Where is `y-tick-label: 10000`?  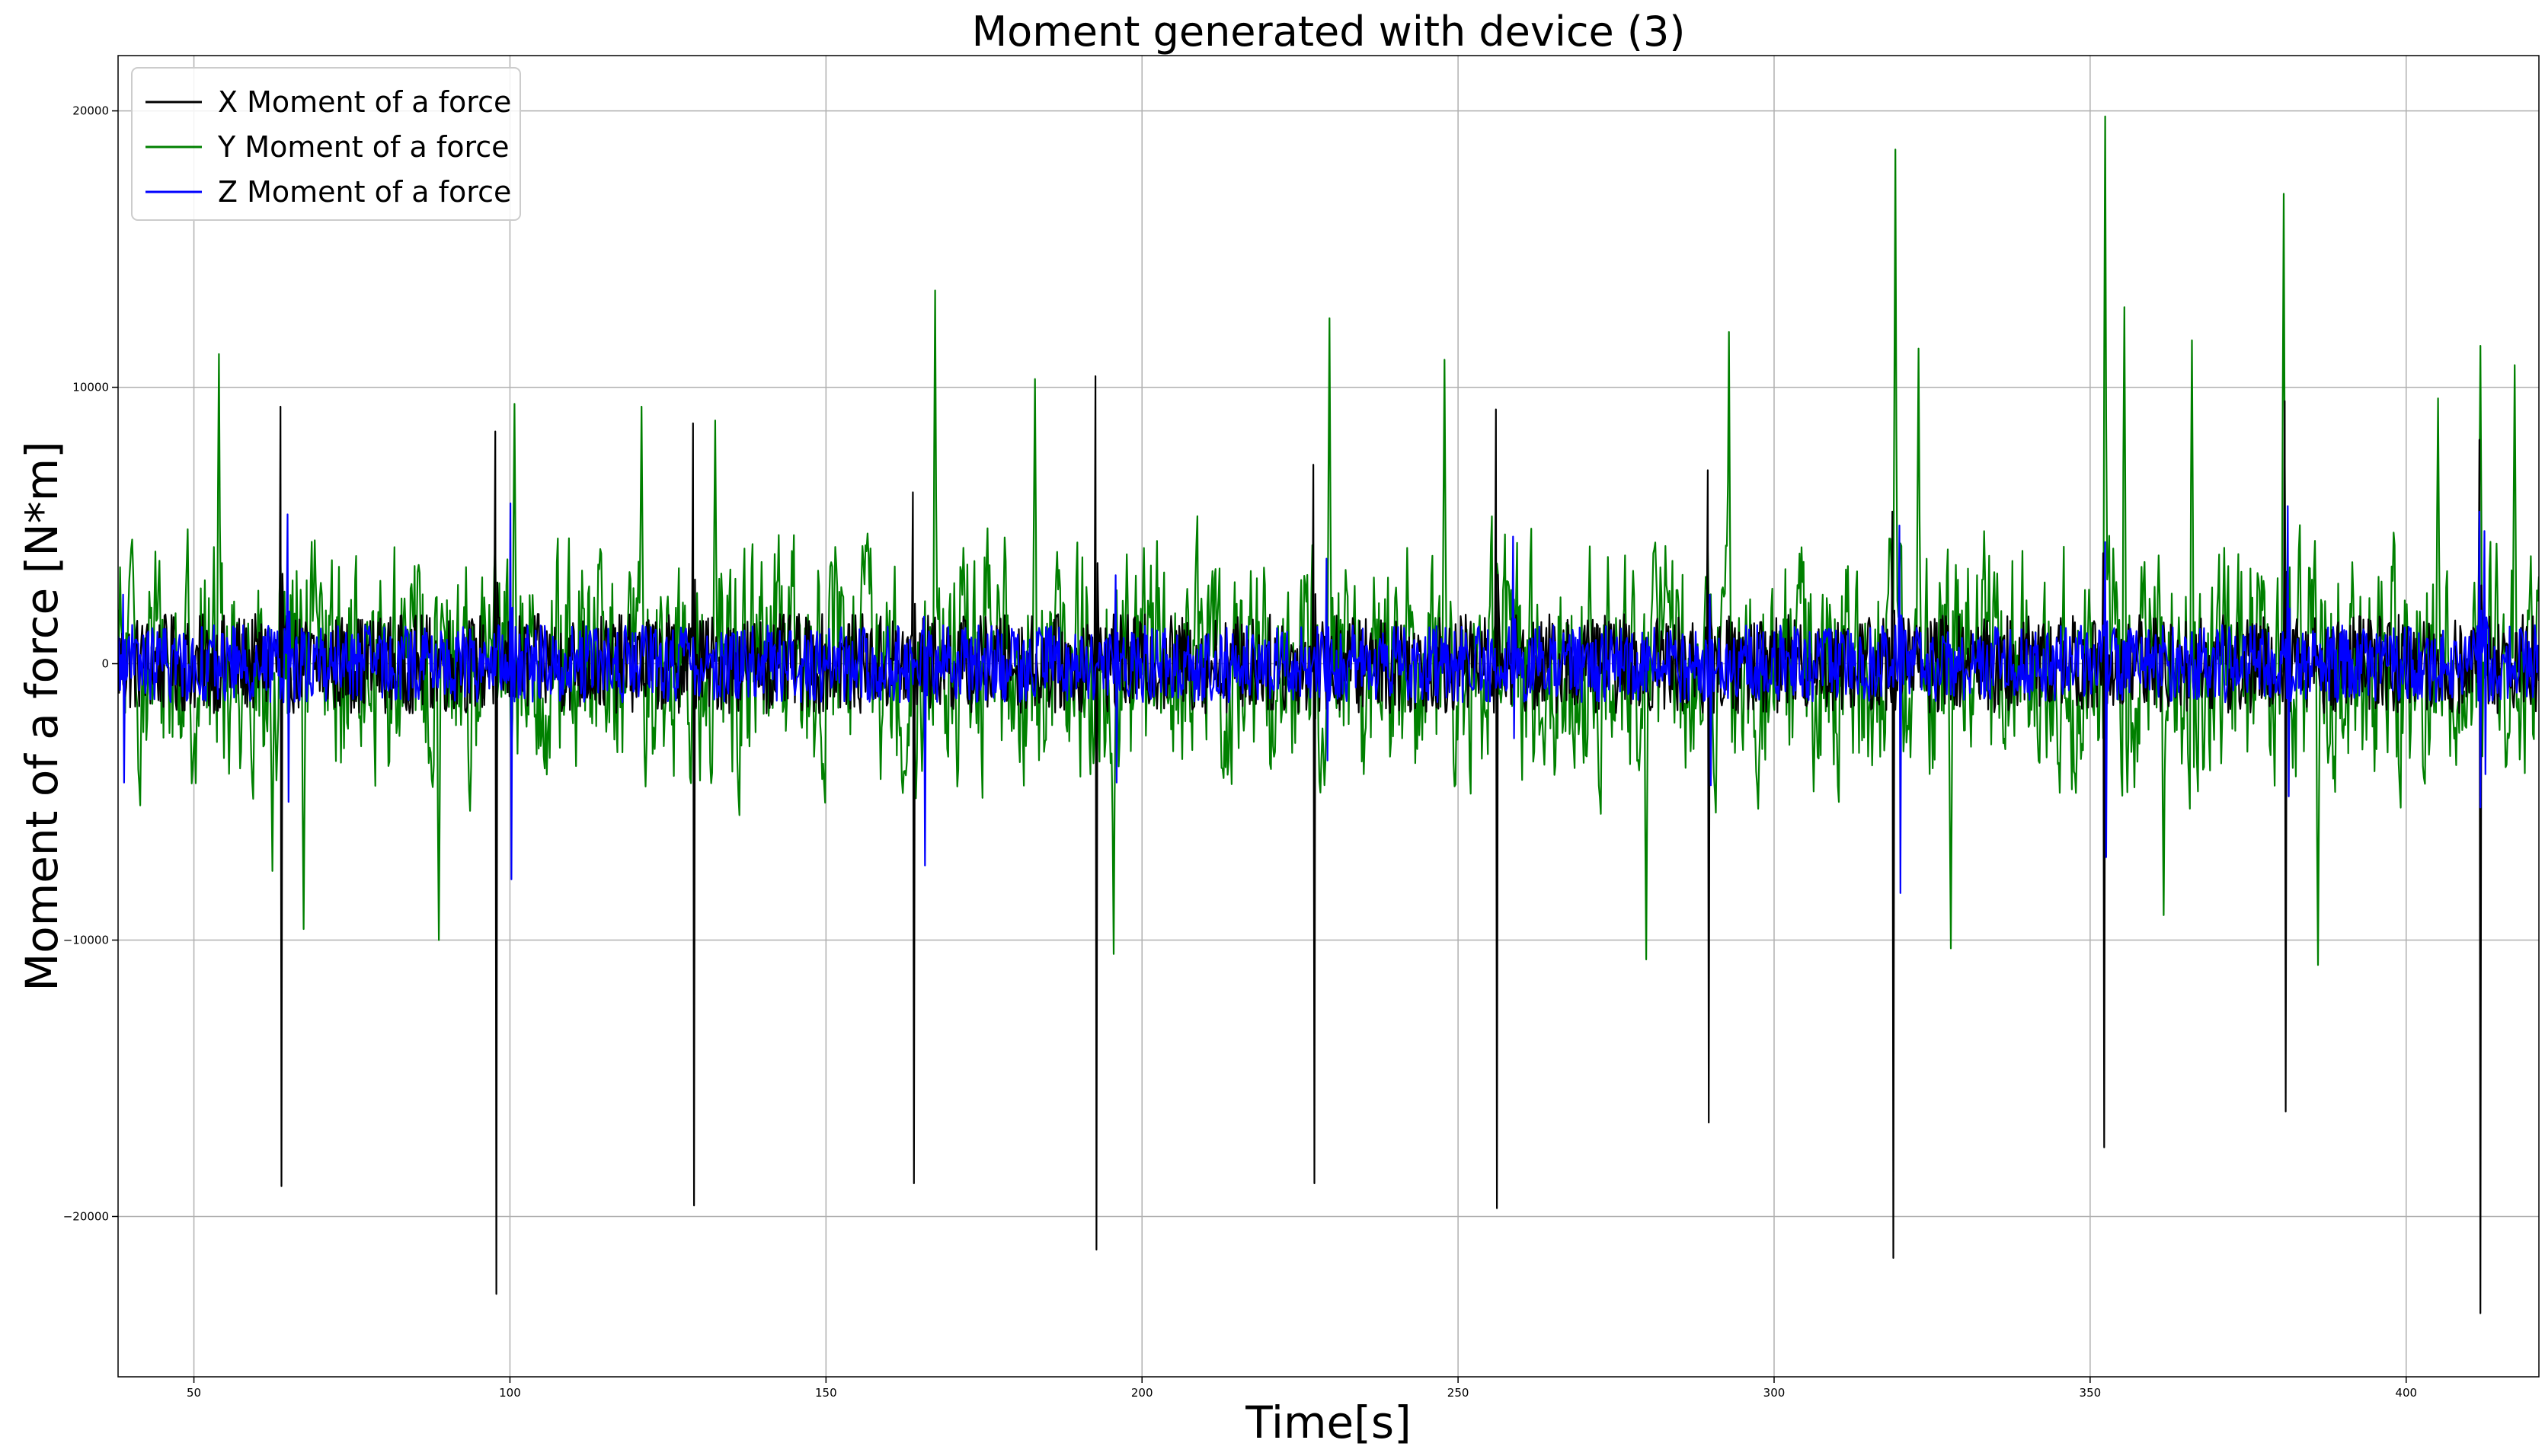 y-tick-label: 10000 is located at coordinates (90, 387).